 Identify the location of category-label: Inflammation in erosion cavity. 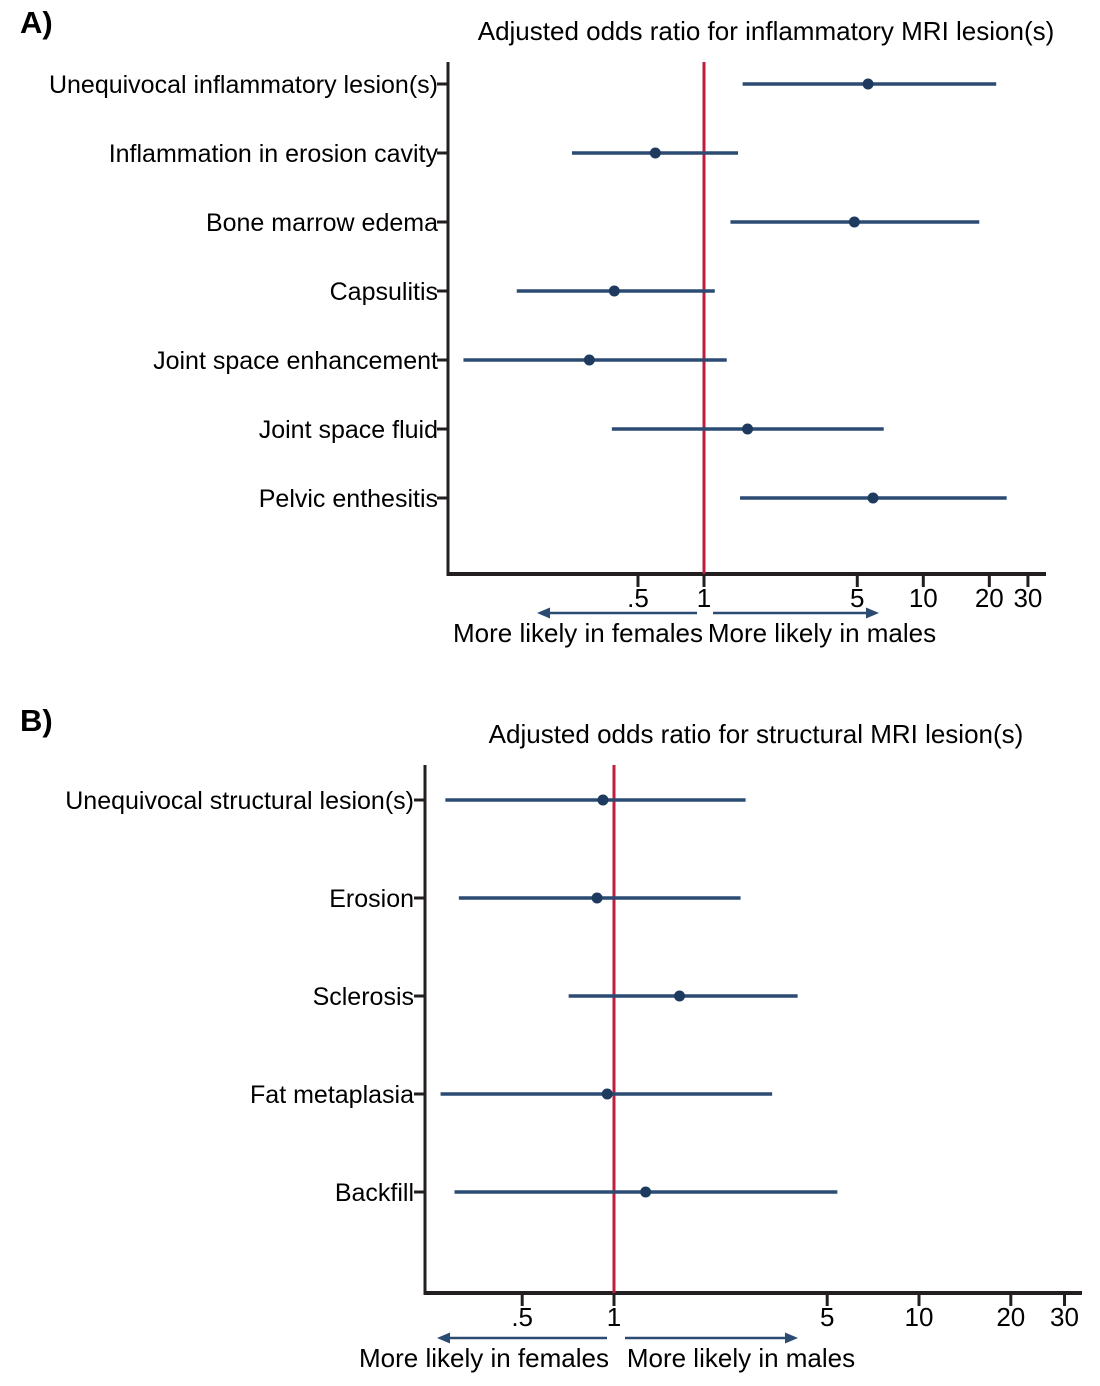
(274, 154).